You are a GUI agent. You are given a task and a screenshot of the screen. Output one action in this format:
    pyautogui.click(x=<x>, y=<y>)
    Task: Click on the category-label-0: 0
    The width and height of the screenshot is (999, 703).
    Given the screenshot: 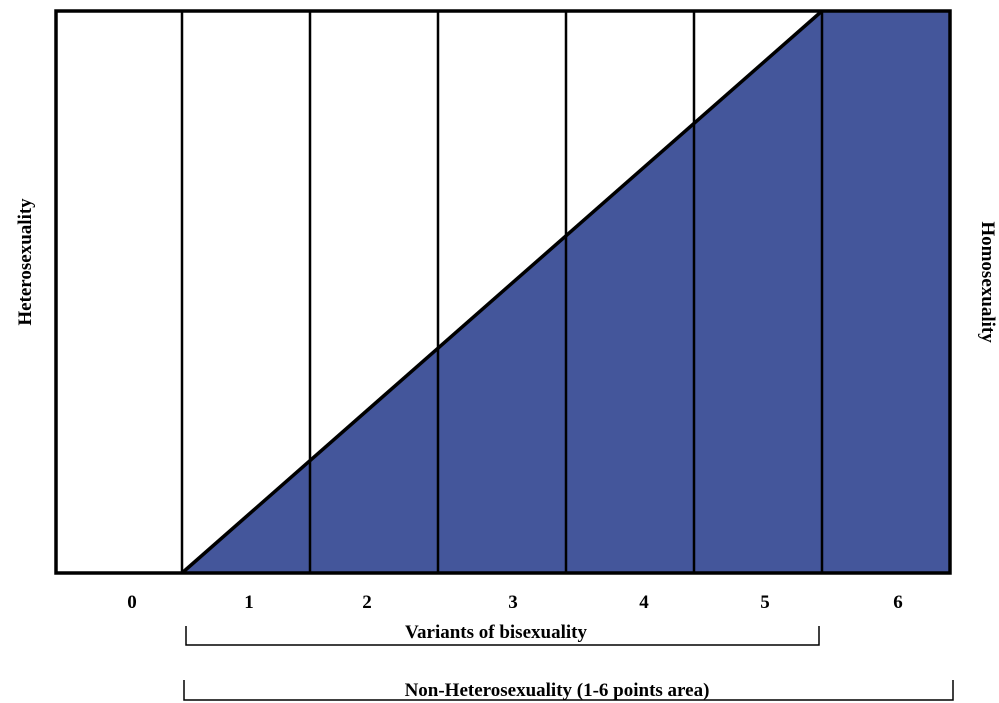 What is the action you would take?
    pyautogui.click(x=132, y=602)
    